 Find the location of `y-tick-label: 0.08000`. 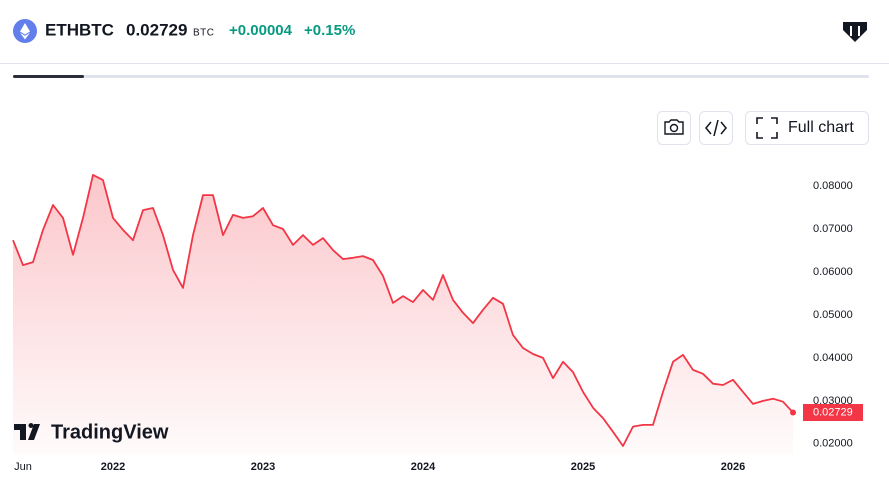

y-tick-label: 0.08000 is located at coordinates (833, 186).